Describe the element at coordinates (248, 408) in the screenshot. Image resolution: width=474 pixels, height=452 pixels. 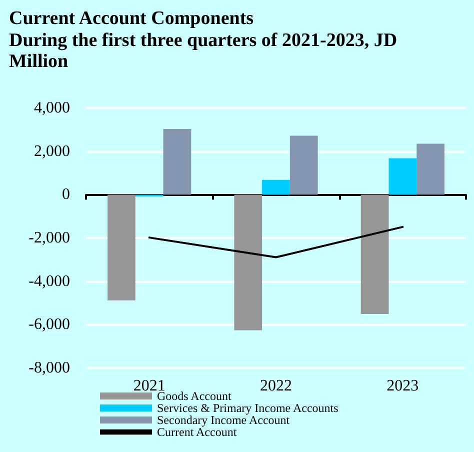
I see `legend-label: Services & Primary Income Accounts` at that location.